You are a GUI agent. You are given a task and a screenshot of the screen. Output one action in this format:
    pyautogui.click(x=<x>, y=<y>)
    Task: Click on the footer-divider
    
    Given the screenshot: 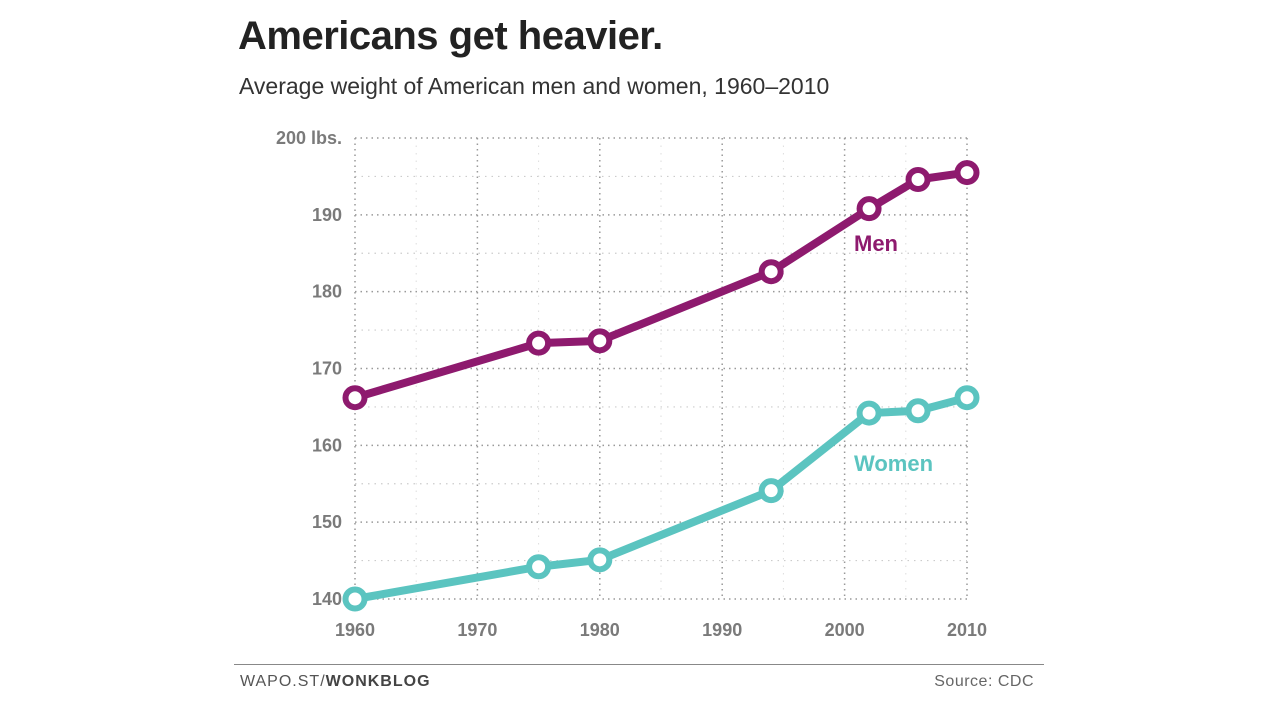 What is the action you would take?
    pyautogui.click(x=639, y=664)
    